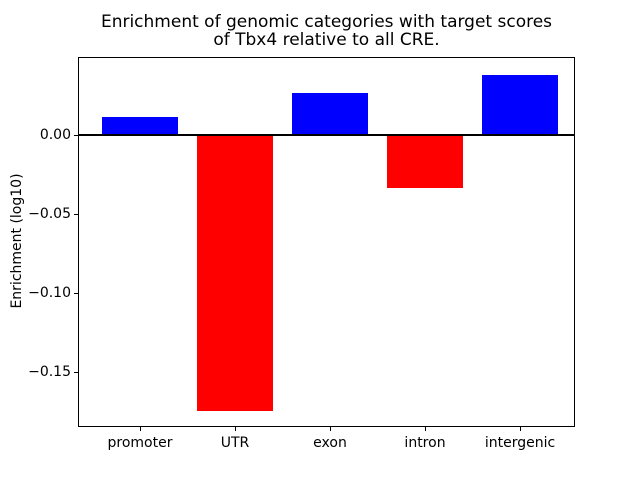 This screenshot has width=640, height=480. Describe the element at coordinates (235, 443) in the screenshot. I see `x-tick-label-UTR: UTR` at that location.